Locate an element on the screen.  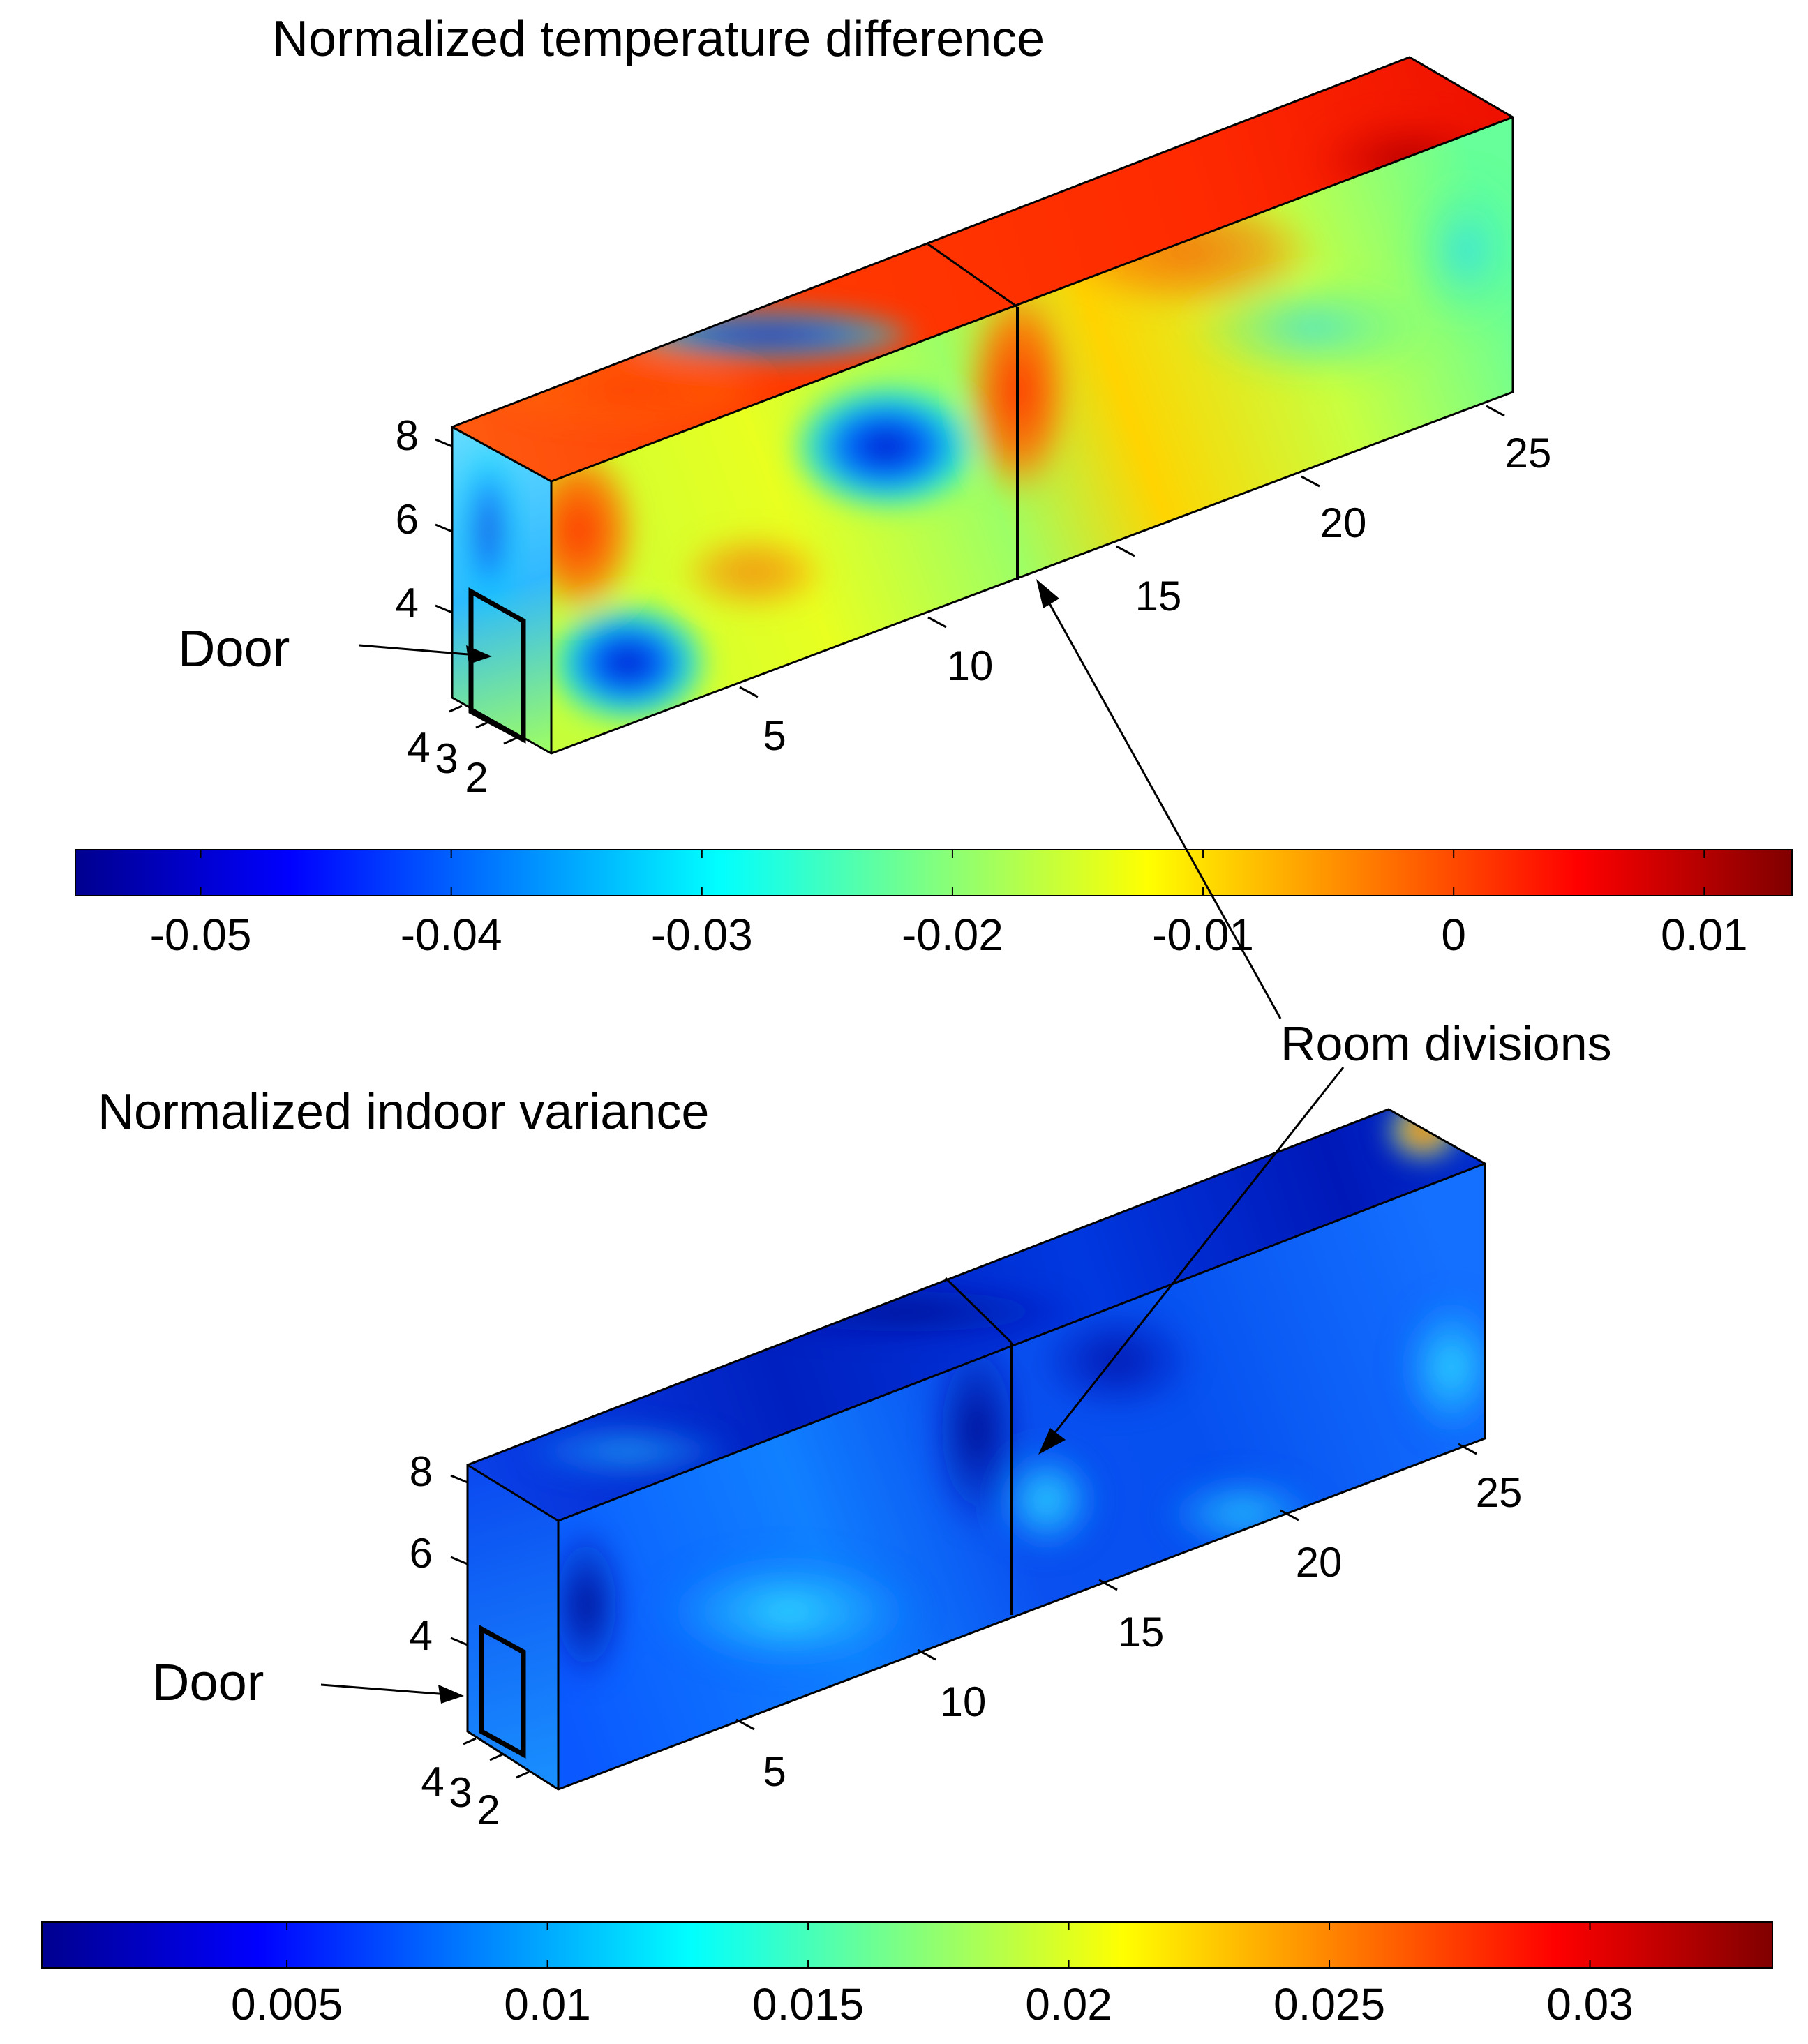
door-arrow is located at coordinates (423, 650).